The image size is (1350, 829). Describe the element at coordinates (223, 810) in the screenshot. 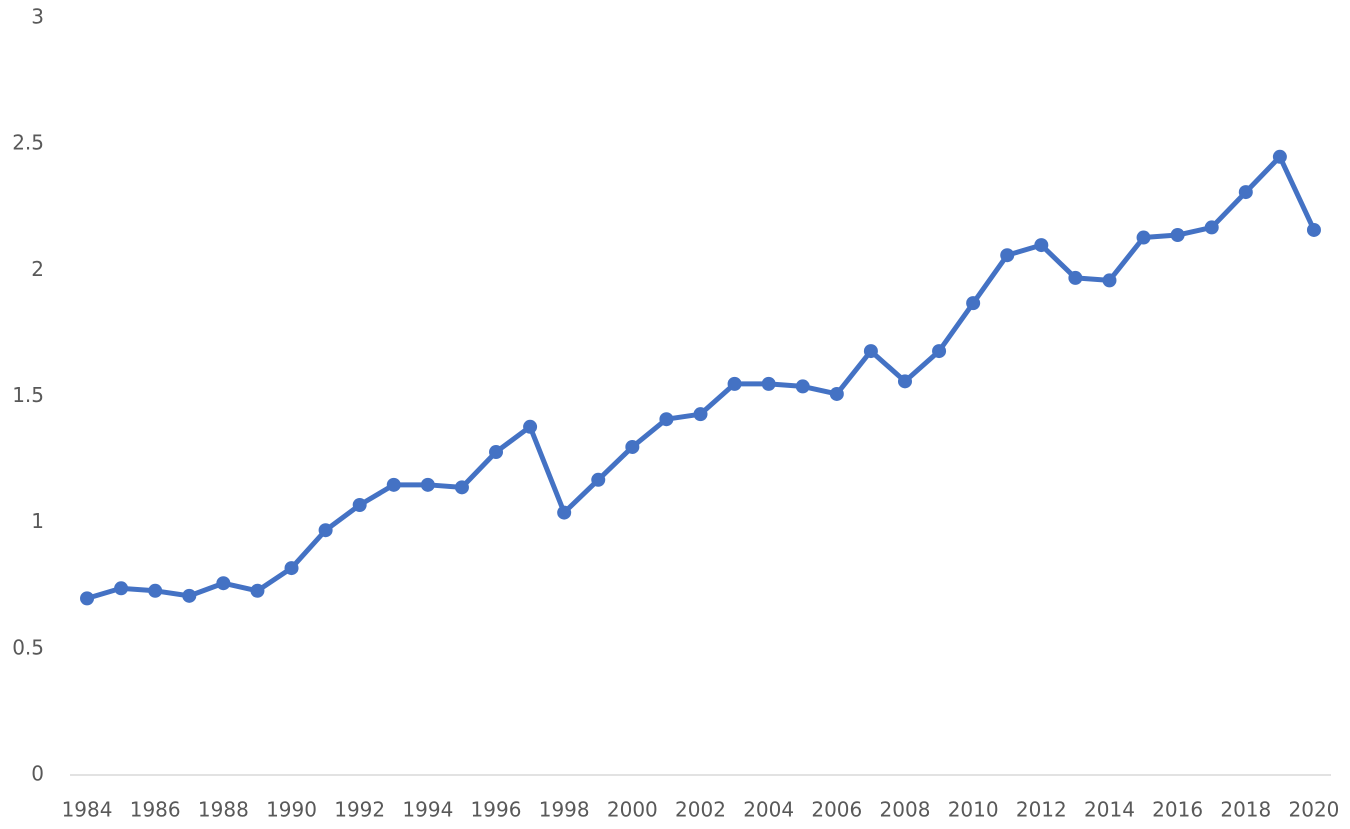

I see `x-tick-label: 1988` at that location.